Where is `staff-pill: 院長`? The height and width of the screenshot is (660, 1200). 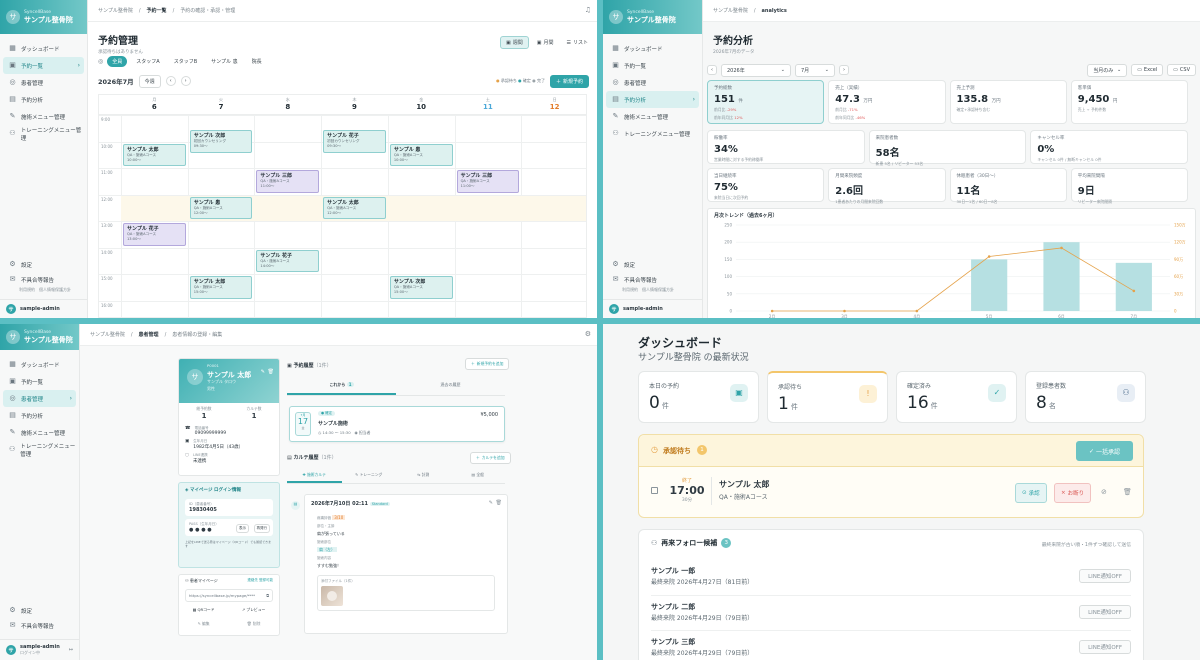
staff-pill: 院長 is located at coordinates (256, 62).